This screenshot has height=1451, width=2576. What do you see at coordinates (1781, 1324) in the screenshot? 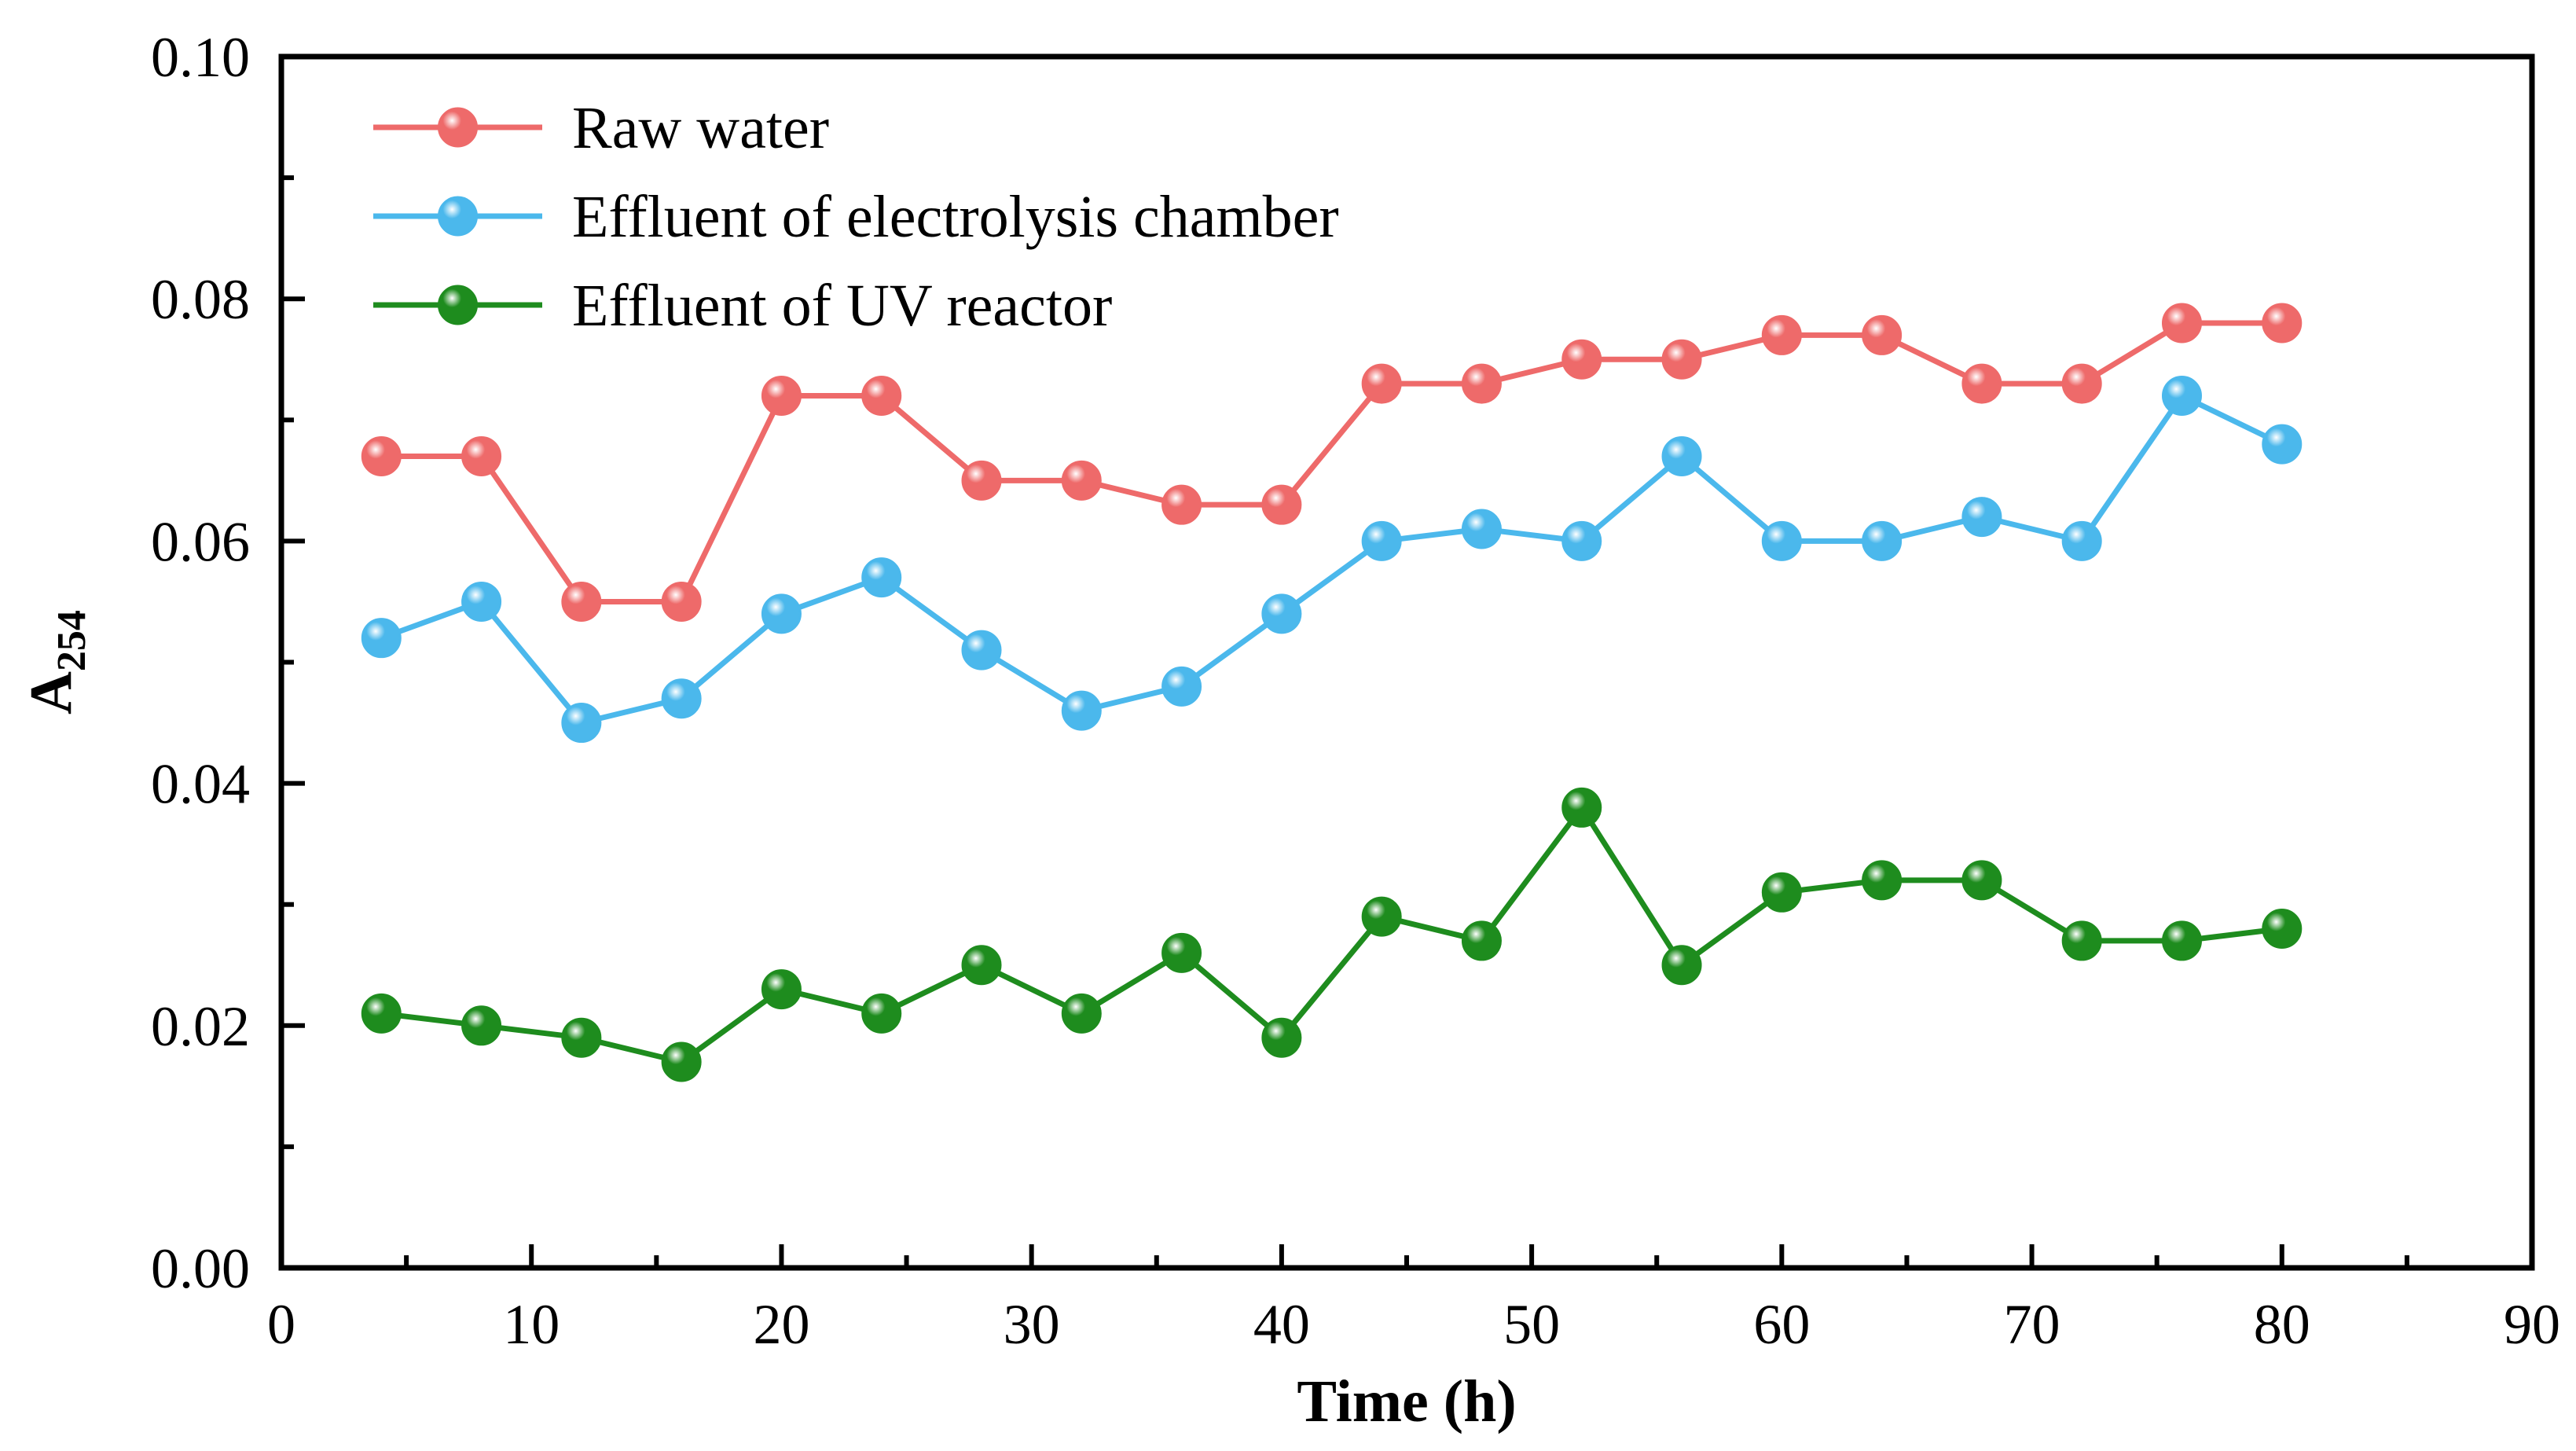
I see `x-tick-label: 60` at bounding box center [1781, 1324].